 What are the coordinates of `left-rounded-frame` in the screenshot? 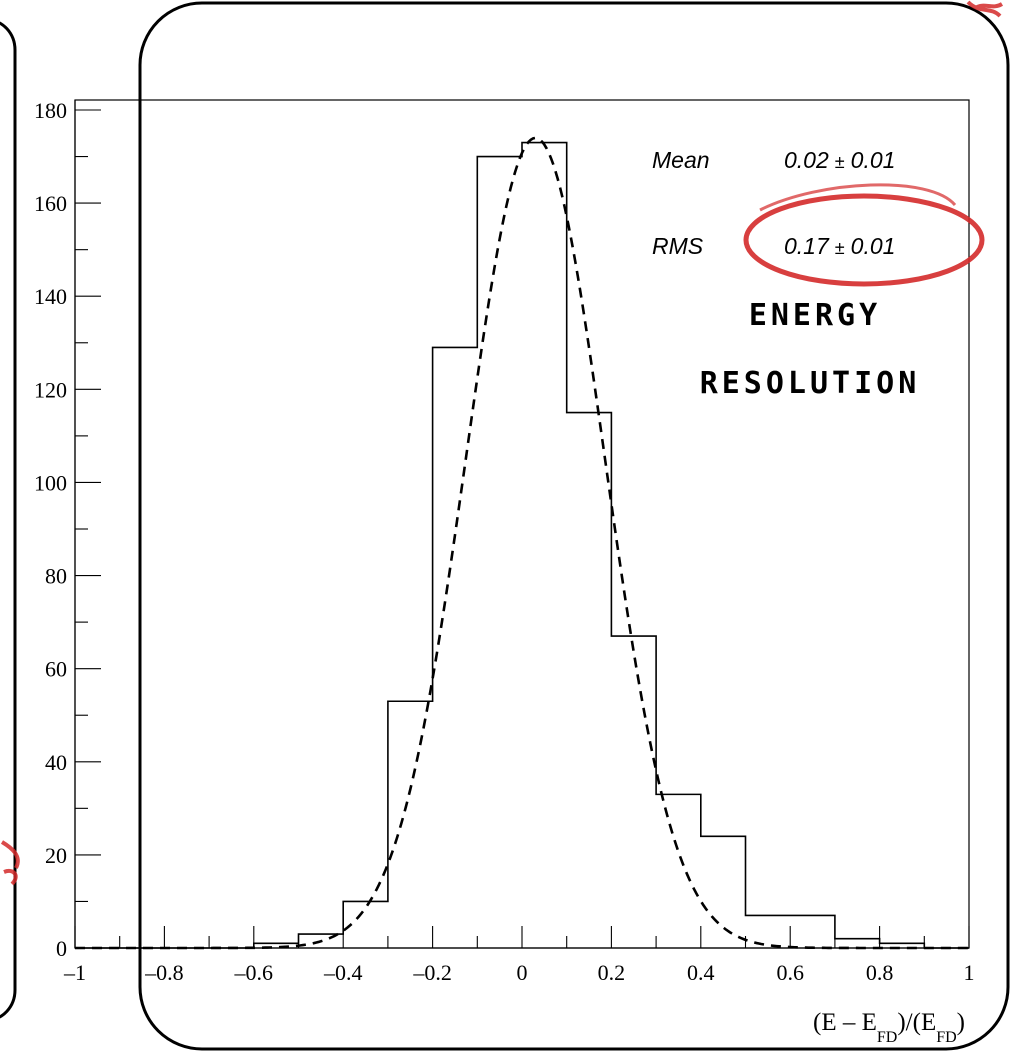 It's located at (8, 520).